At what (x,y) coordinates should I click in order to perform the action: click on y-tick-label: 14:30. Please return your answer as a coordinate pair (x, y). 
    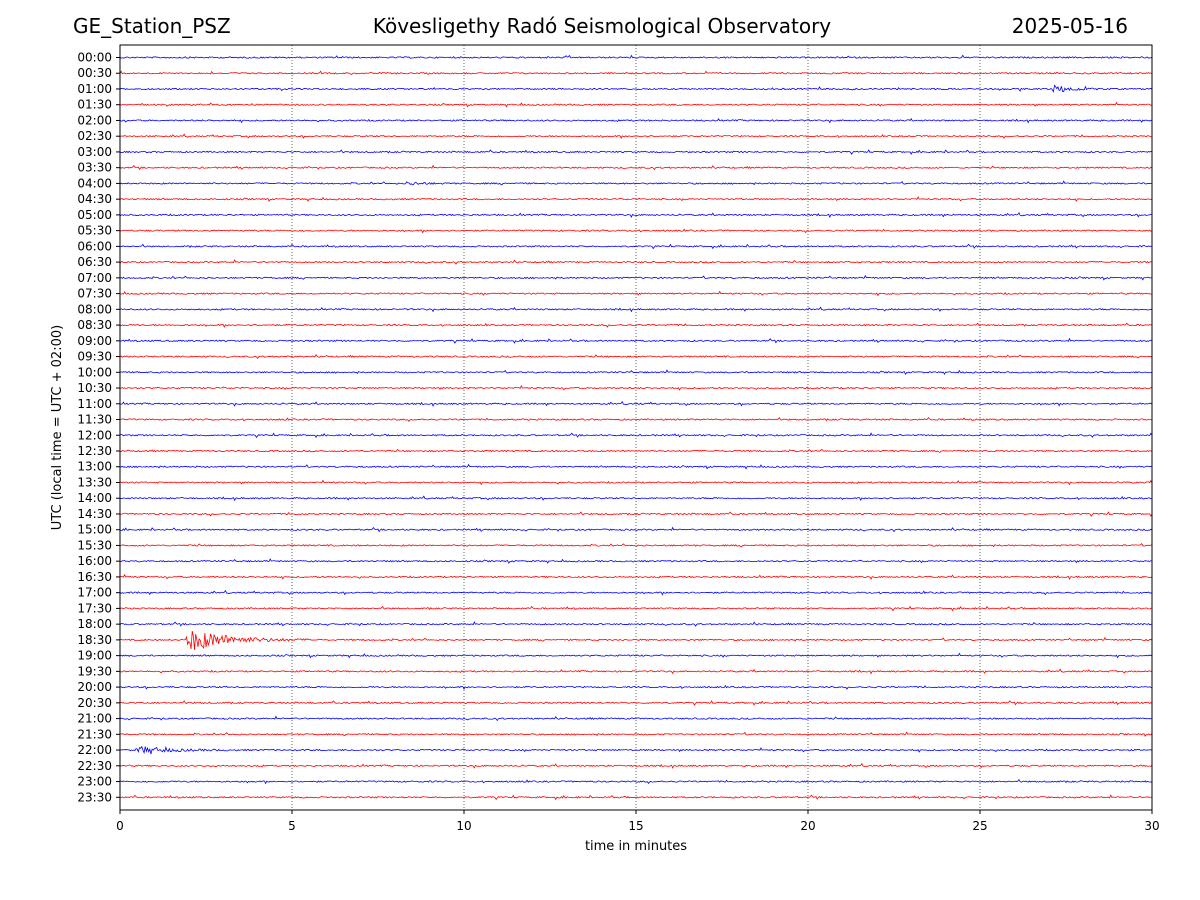
    Looking at the image, I should click on (94, 514).